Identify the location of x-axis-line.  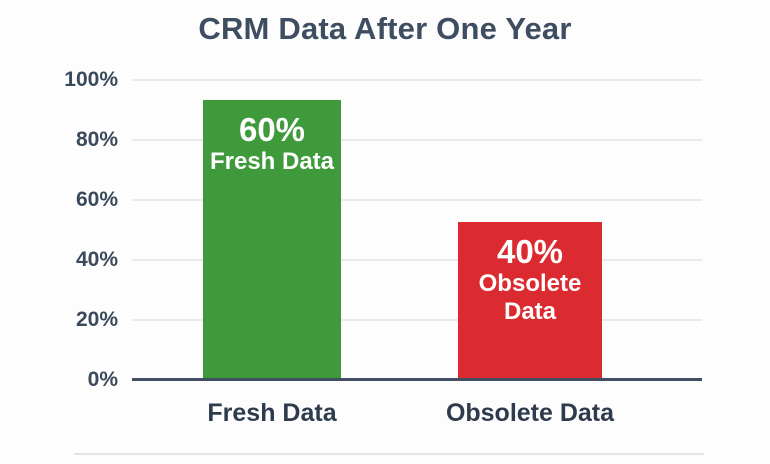
(417, 379).